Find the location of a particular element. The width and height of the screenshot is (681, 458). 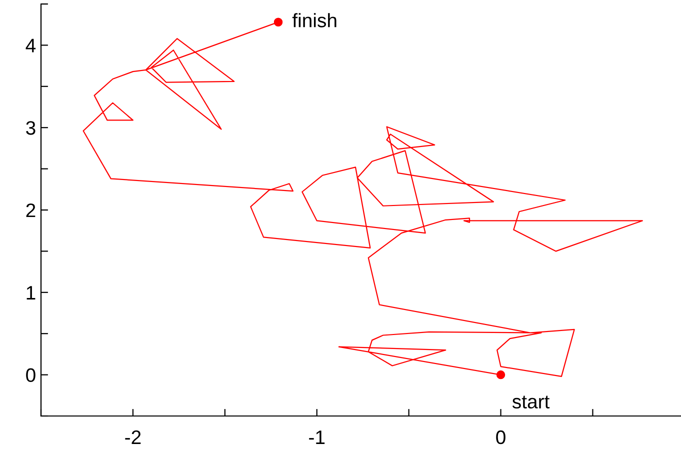

annotation: finish is located at coordinates (314, 20).